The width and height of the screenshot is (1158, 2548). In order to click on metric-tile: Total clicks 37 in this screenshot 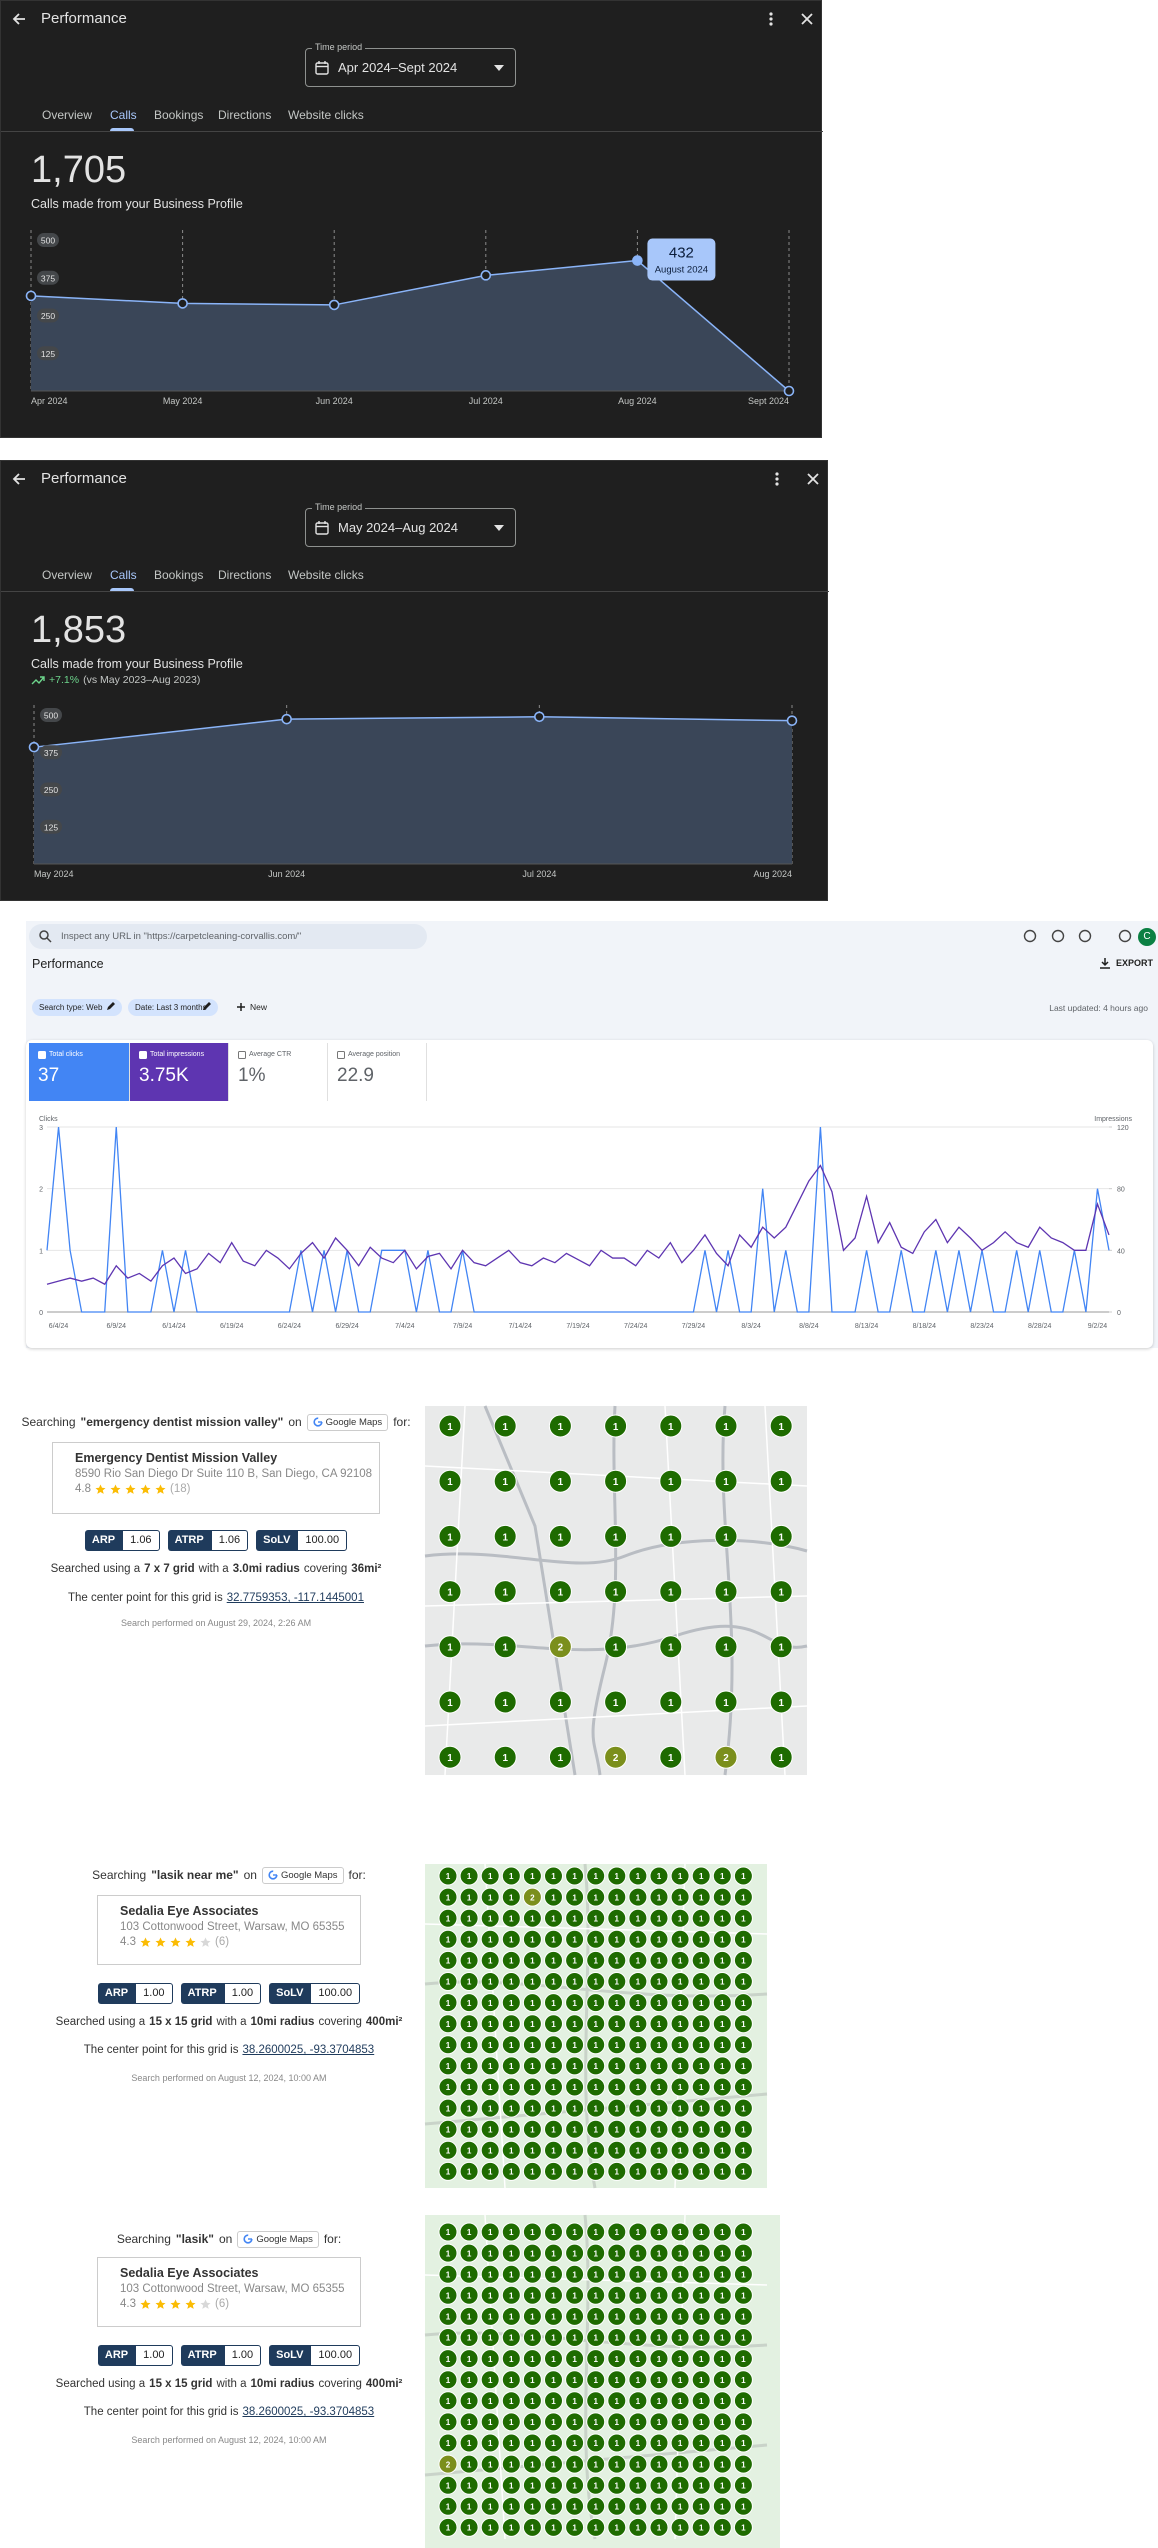, I will do `click(79, 1072)`.